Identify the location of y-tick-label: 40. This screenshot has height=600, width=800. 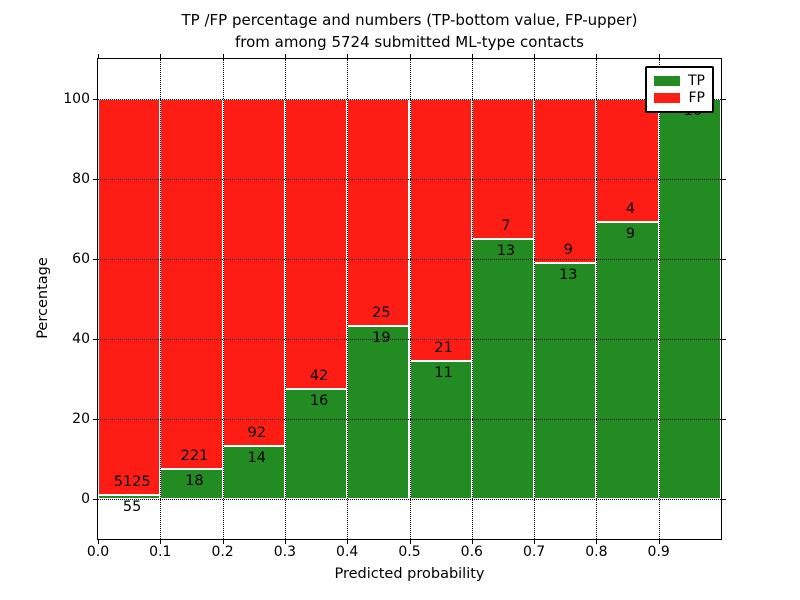
(81, 339).